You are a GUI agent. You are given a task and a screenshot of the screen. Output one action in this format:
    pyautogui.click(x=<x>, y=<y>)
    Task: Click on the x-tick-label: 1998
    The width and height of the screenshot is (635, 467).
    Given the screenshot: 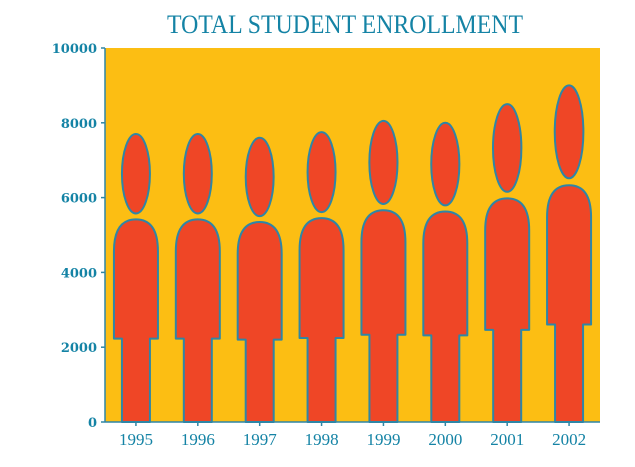 What is the action you would take?
    pyautogui.click(x=322, y=439)
    